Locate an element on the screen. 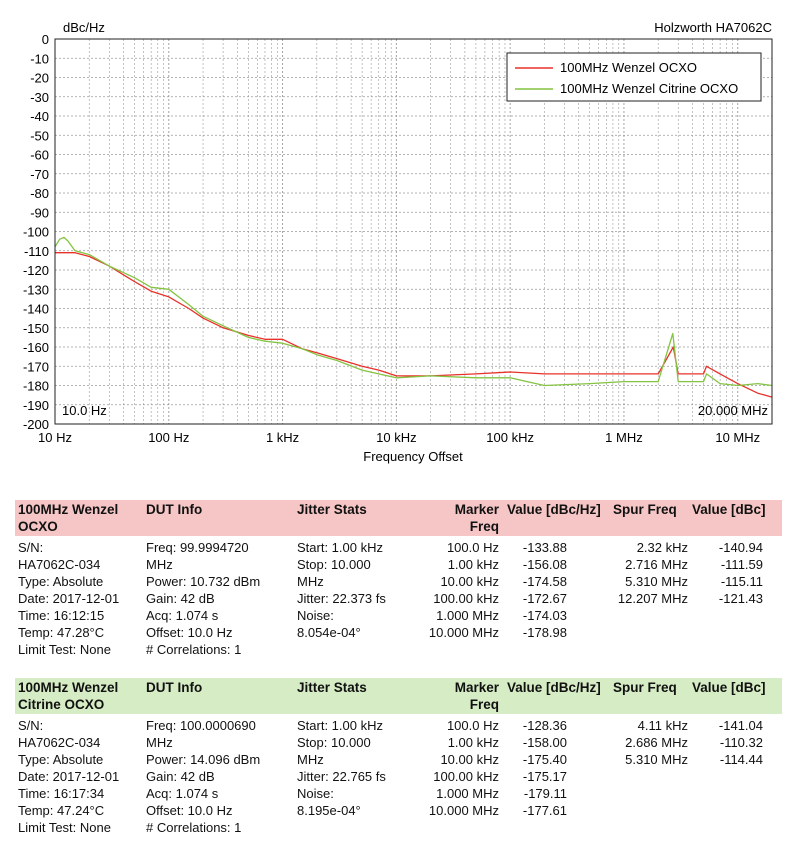  list-item: 4.11 kHz is located at coordinates (662, 725).